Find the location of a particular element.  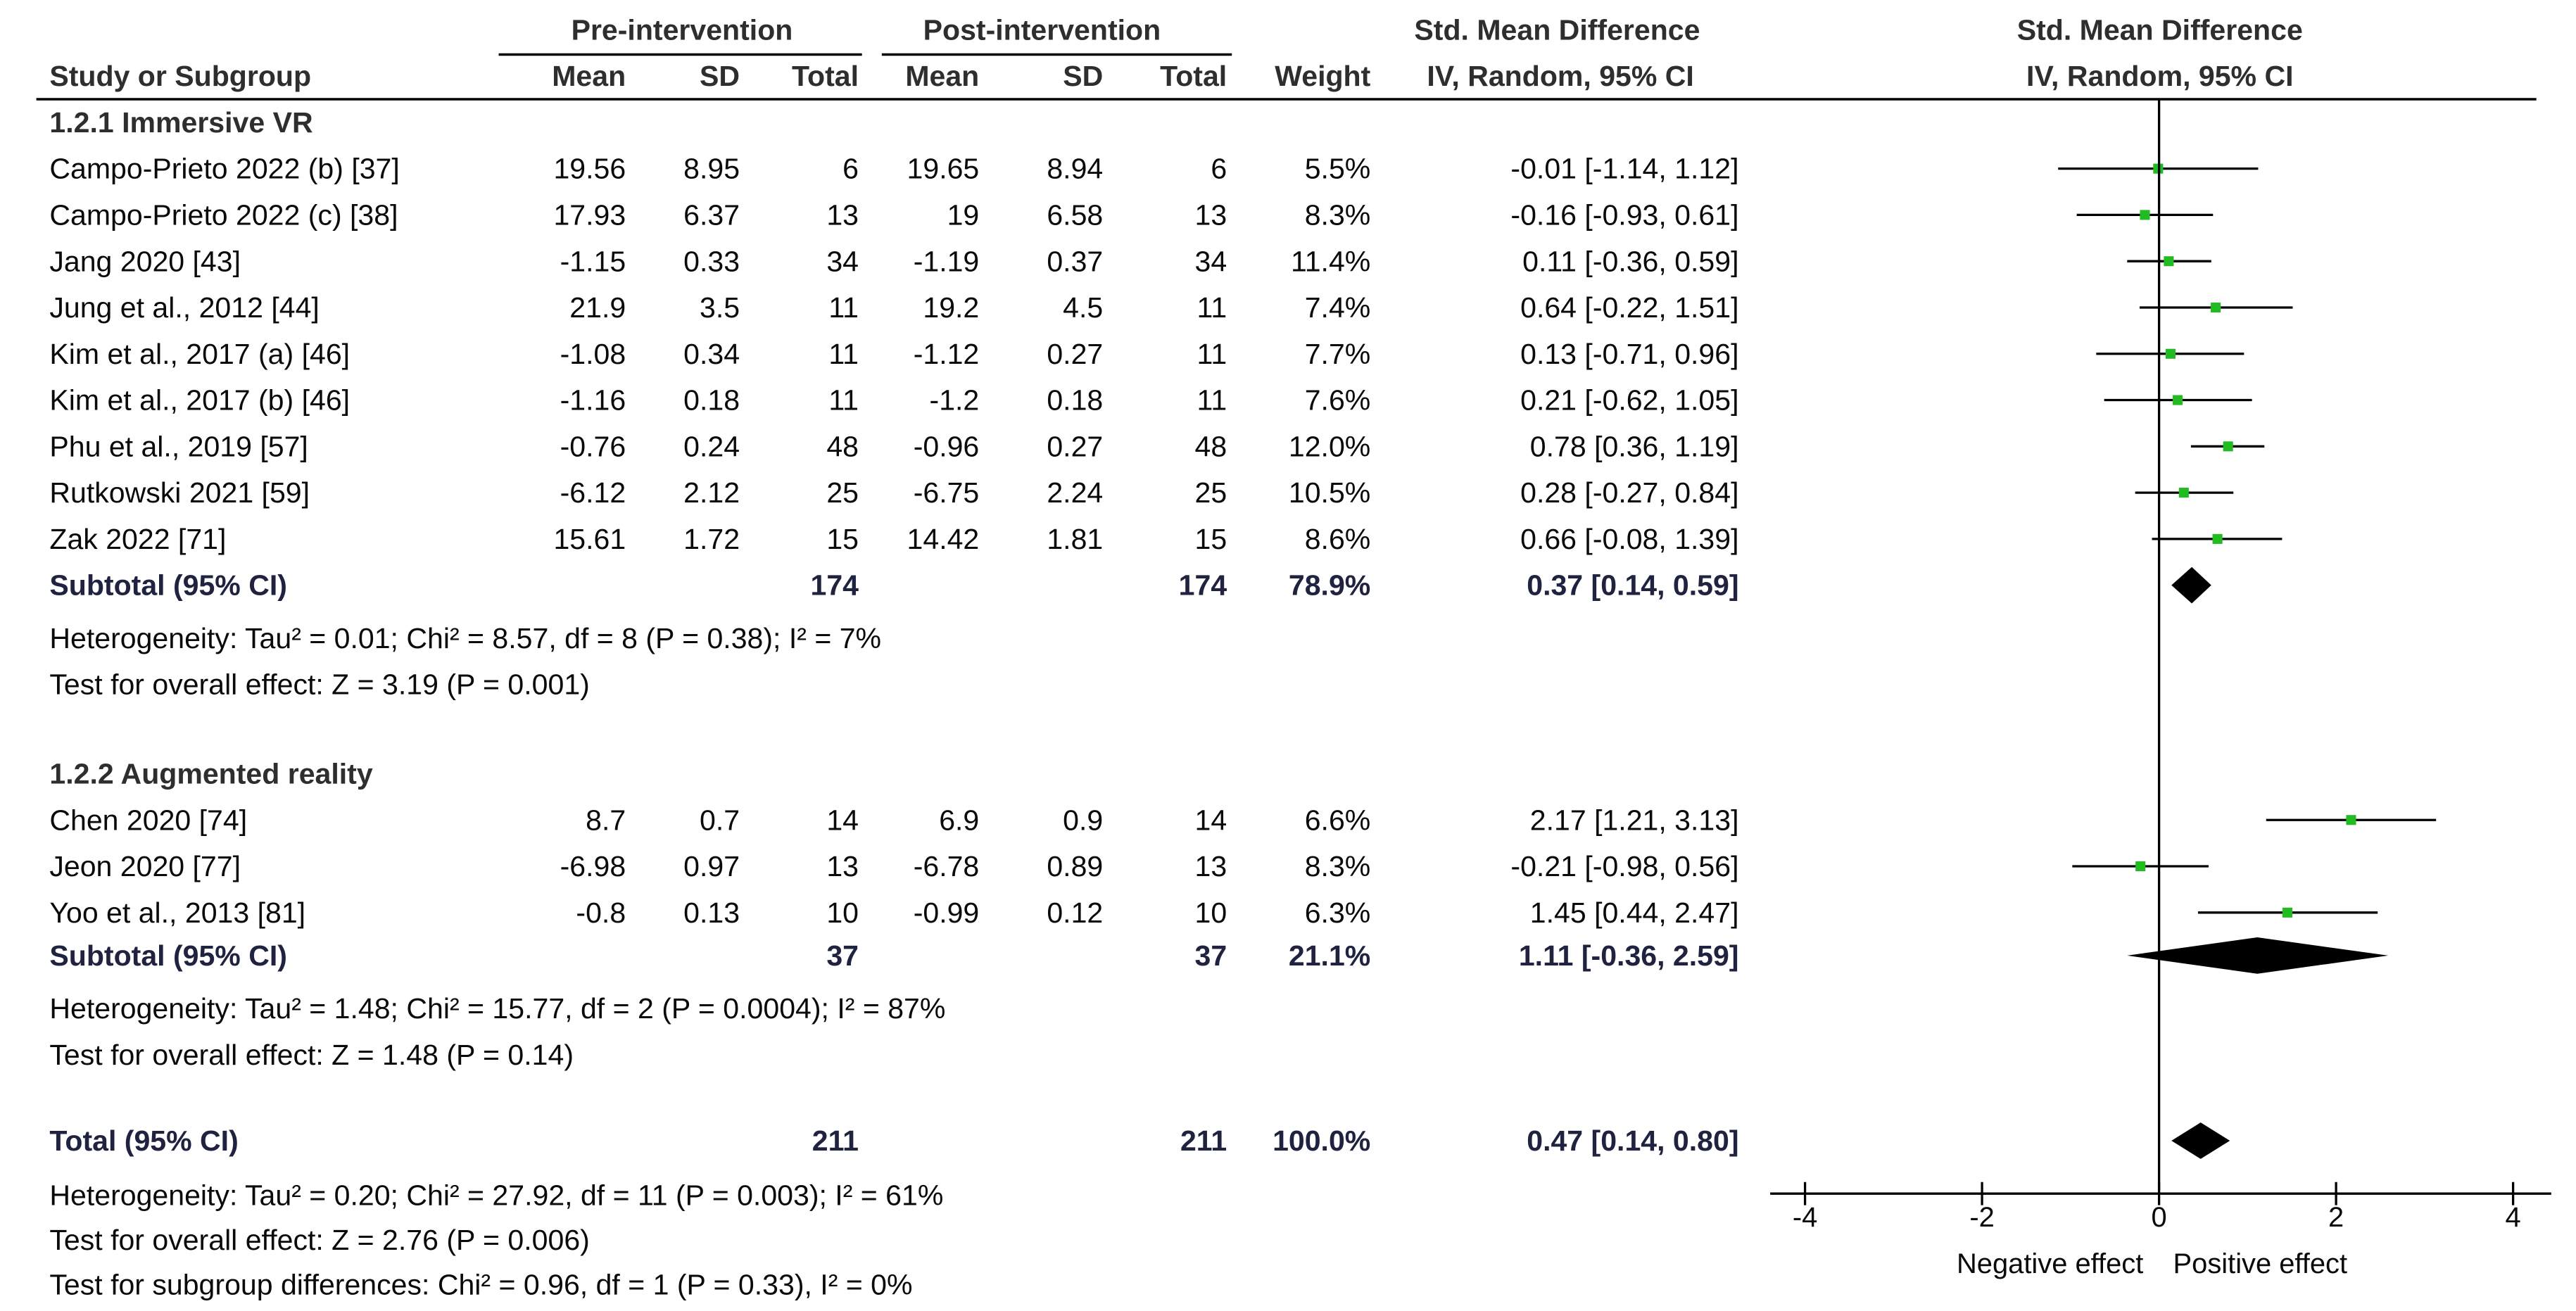

pre-sd-cell: 1.72 is located at coordinates (711, 539).